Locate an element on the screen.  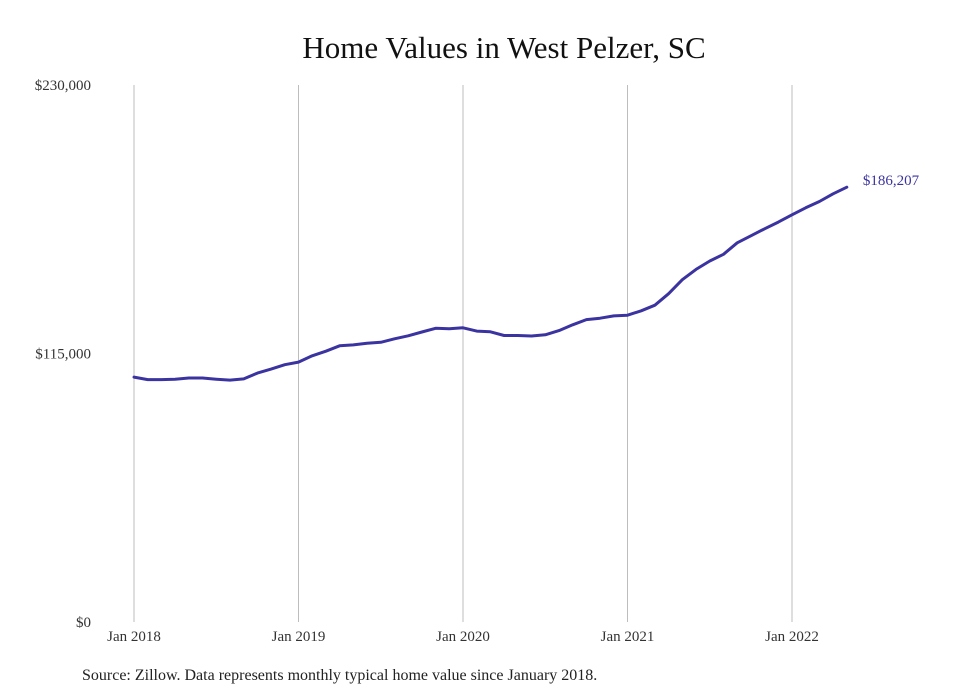
x-tick-label: Jan 2020 is located at coordinates (463, 637).